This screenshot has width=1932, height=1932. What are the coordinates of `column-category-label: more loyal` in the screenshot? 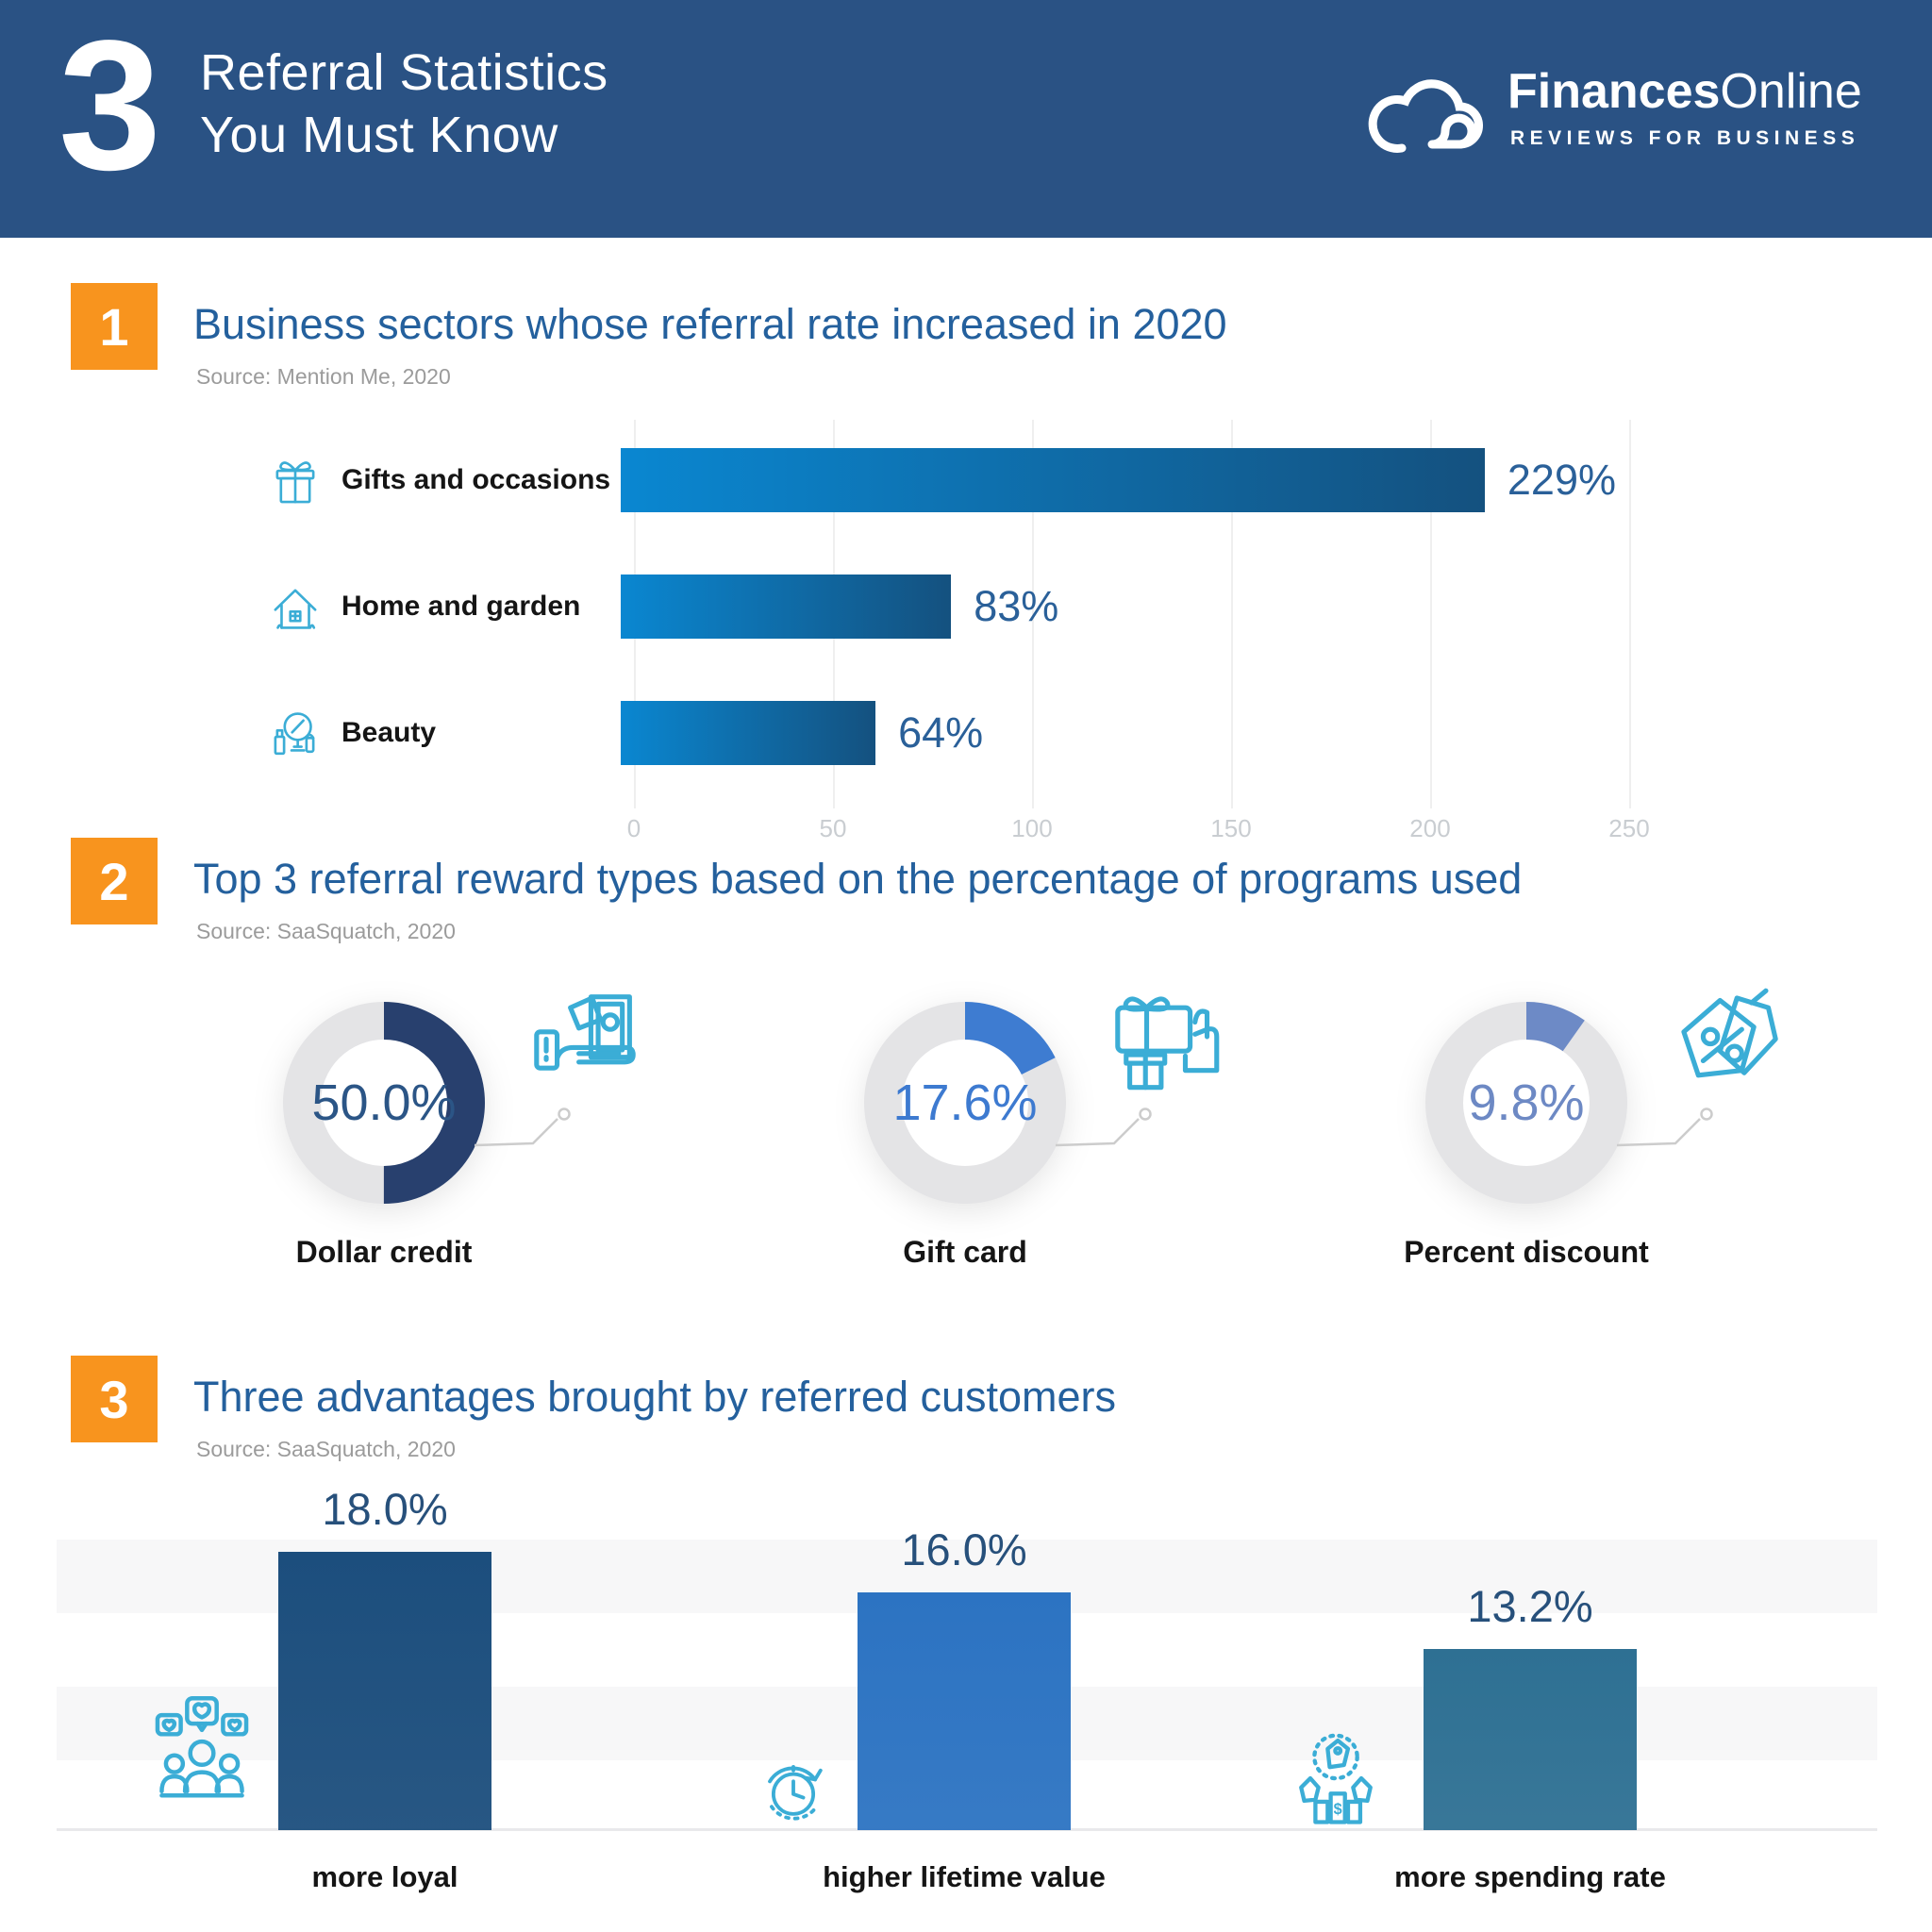 It's located at (385, 1876).